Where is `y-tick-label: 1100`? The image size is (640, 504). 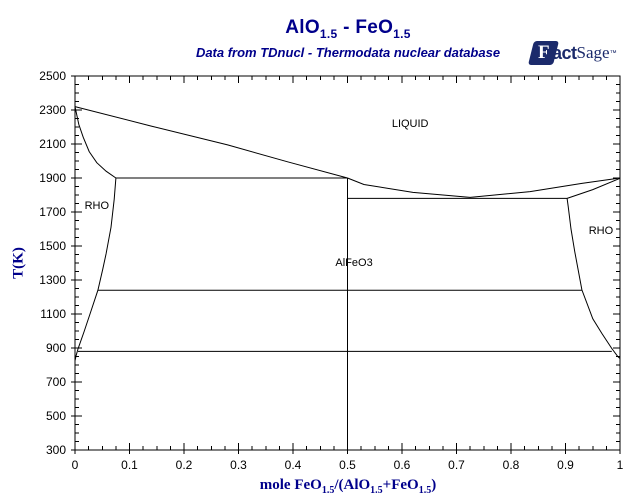 y-tick-label: 1100 is located at coordinates (53, 314).